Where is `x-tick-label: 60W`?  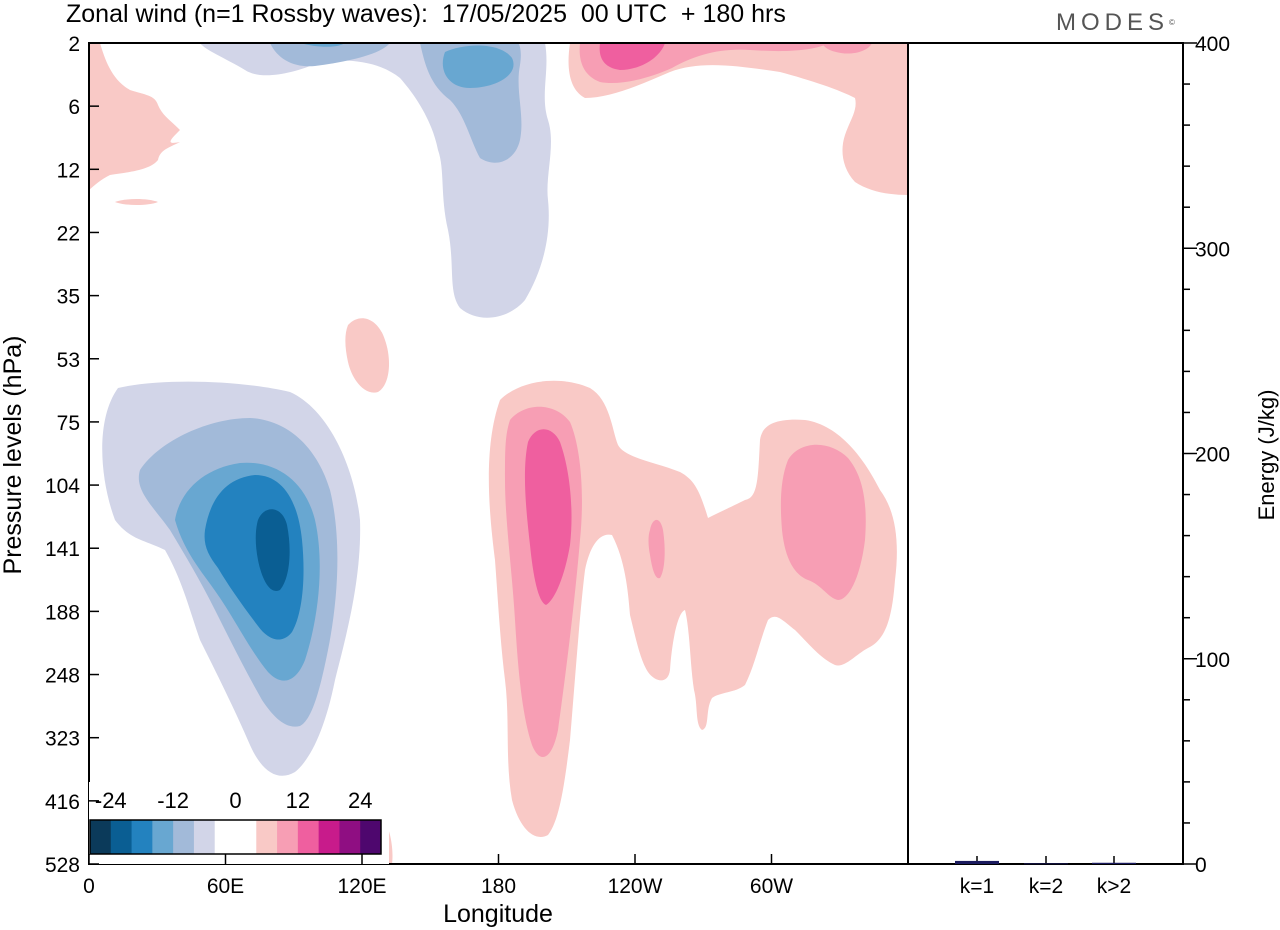
x-tick-label: 60W is located at coordinates (771, 886).